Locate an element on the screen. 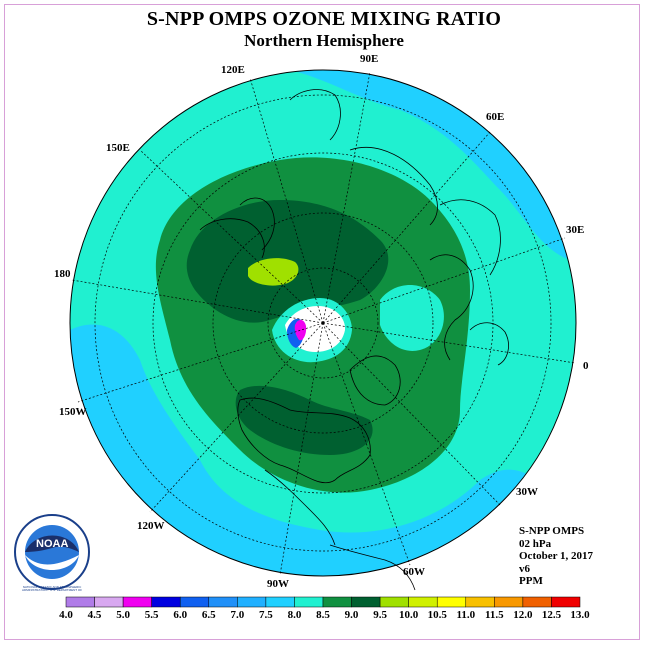 The height and width of the screenshot is (648, 648). colorbar-tick-10: 9.0 is located at coordinates (351, 615).